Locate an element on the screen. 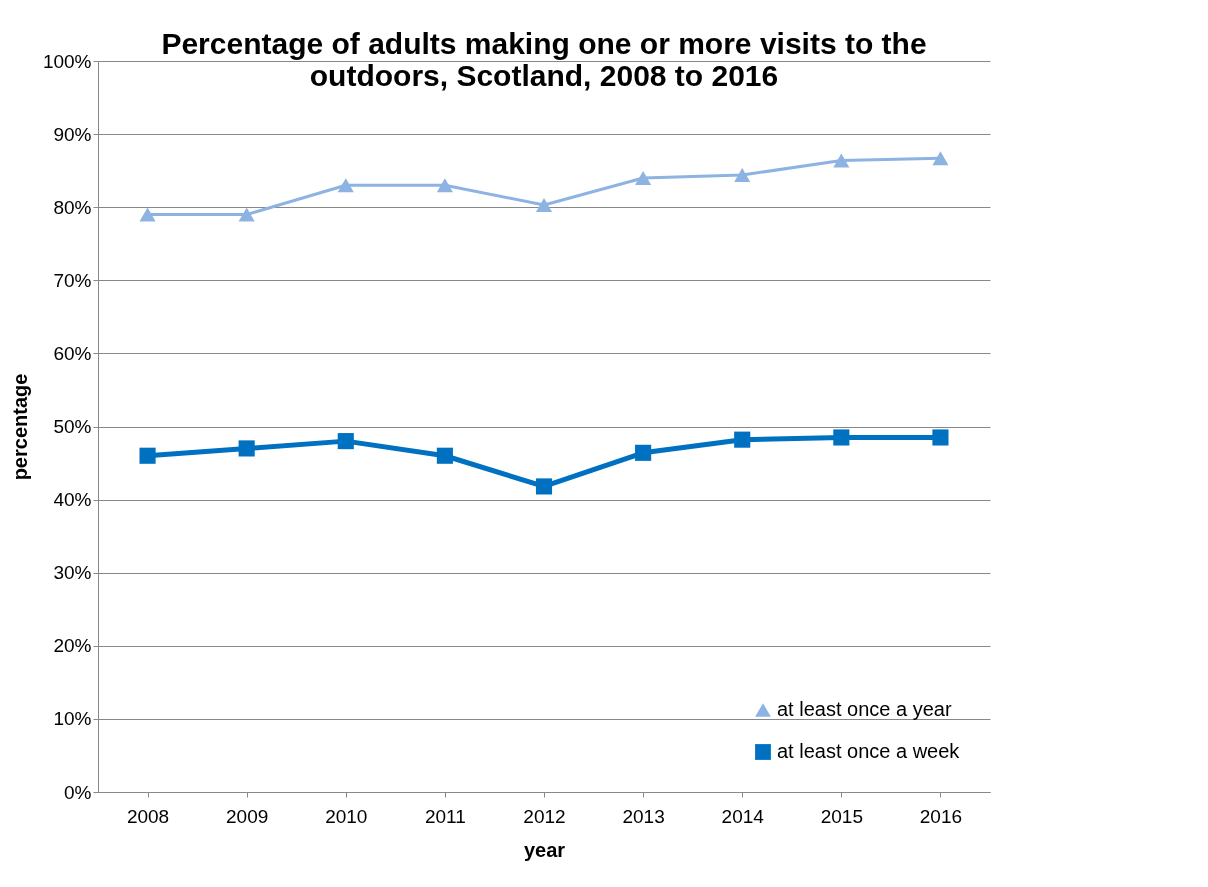 The image size is (1208, 887). y-tick-label: 30% is located at coordinates (72, 573).